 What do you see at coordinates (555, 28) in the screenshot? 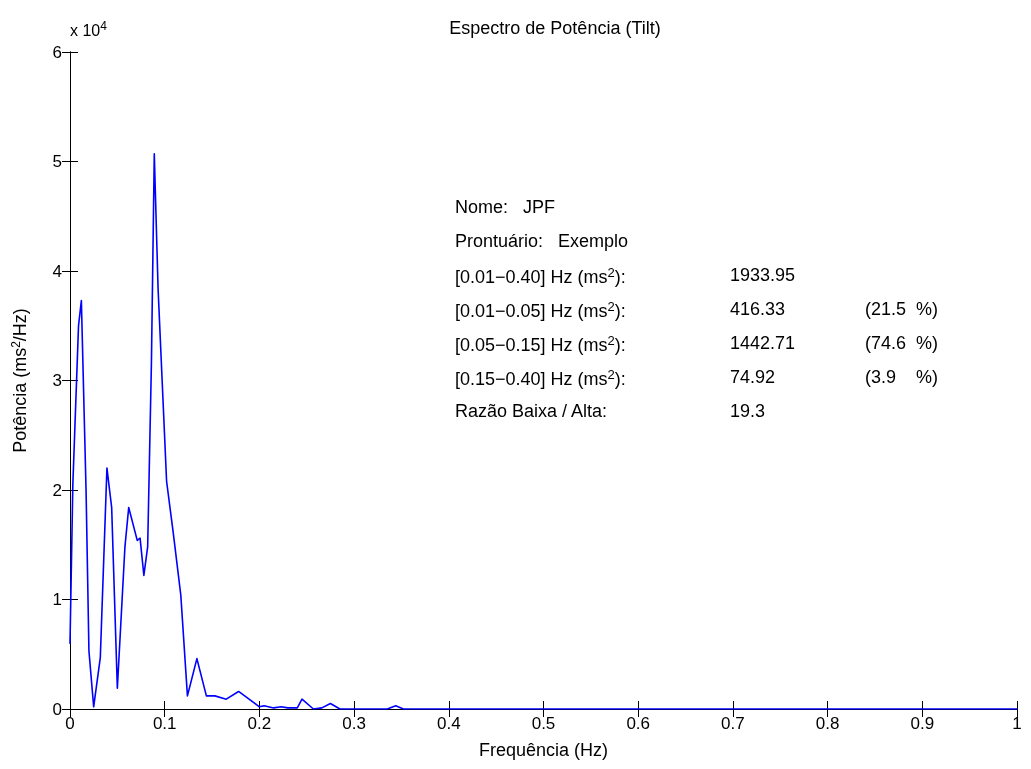
I see `chart-title: Espectro de Potência (Tilt)` at bounding box center [555, 28].